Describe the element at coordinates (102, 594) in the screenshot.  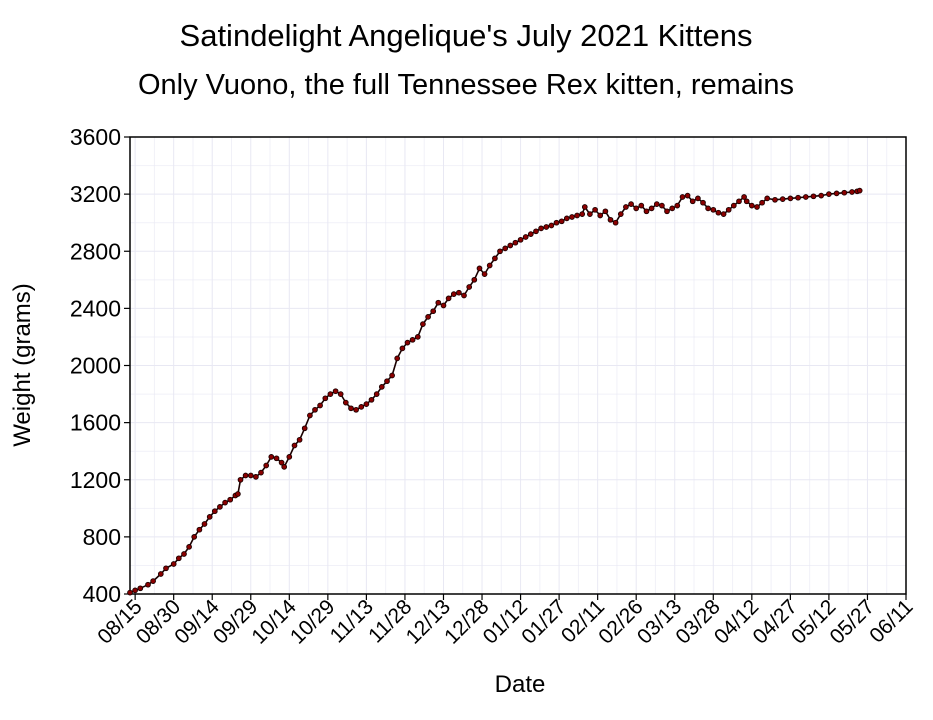
I see `y-tick-label: 400` at that location.